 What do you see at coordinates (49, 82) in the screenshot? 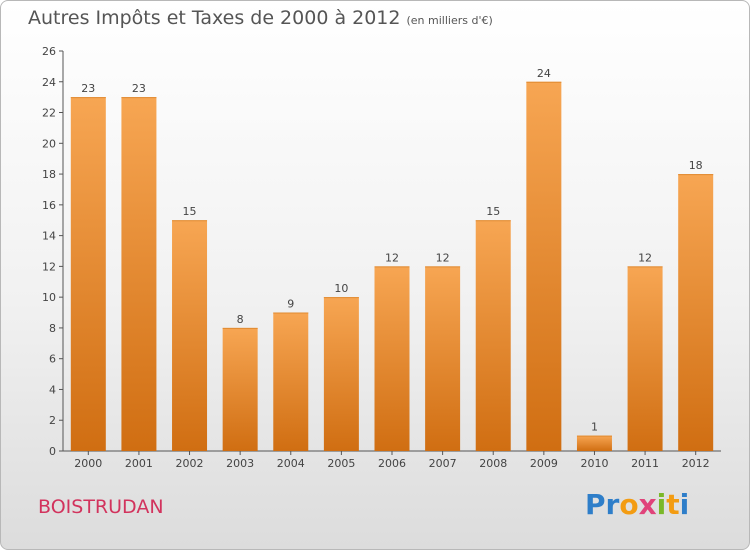
I see `y-tick-label: 24` at bounding box center [49, 82].